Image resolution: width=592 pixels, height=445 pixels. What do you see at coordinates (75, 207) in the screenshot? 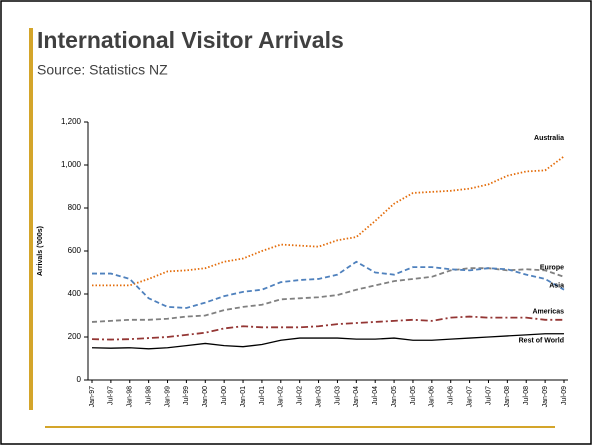
I see `y-tick-label: 800` at bounding box center [75, 207].